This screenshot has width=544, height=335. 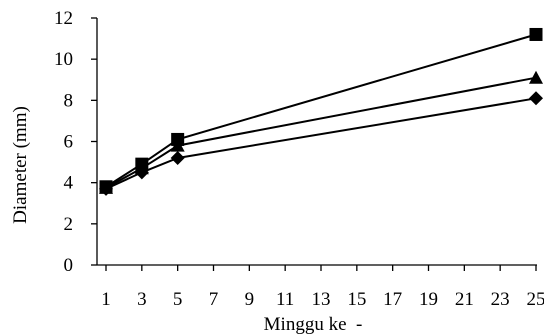 What do you see at coordinates (69, 142) in the screenshot?
I see `y-tick-label: 6` at bounding box center [69, 142].